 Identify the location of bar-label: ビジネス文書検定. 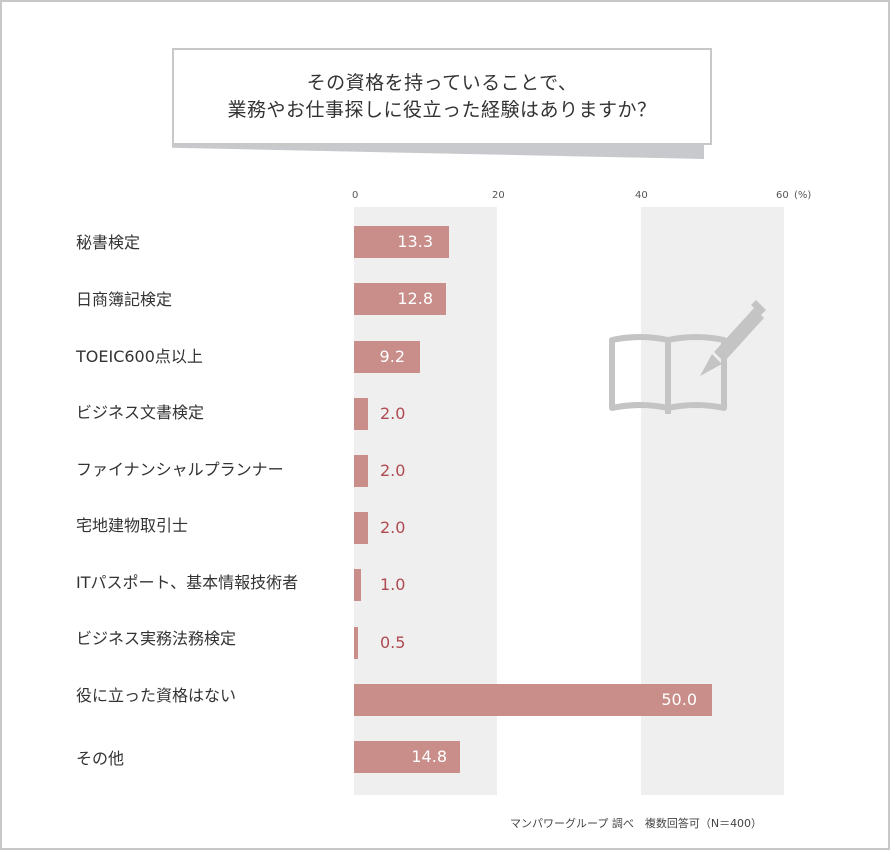
(140, 412).